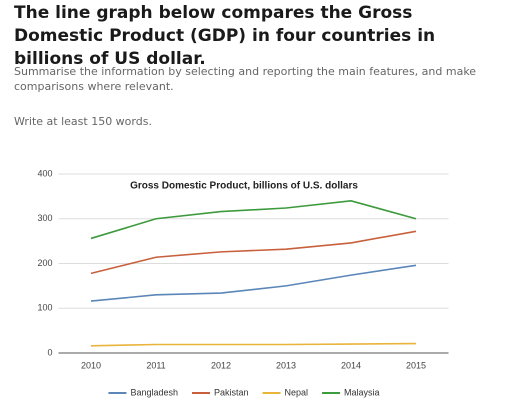  What do you see at coordinates (286, 365) in the screenshot?
I see `x-tick-label: 2013` at bounding box center [286, 365].